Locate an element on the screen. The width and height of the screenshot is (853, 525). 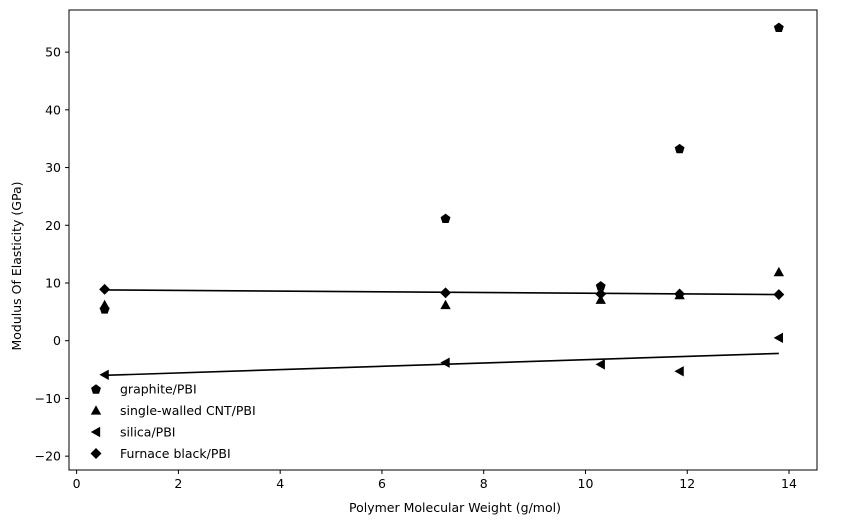
legend-label: single-walled CNT/PBI is located at coordinates (188, 410).